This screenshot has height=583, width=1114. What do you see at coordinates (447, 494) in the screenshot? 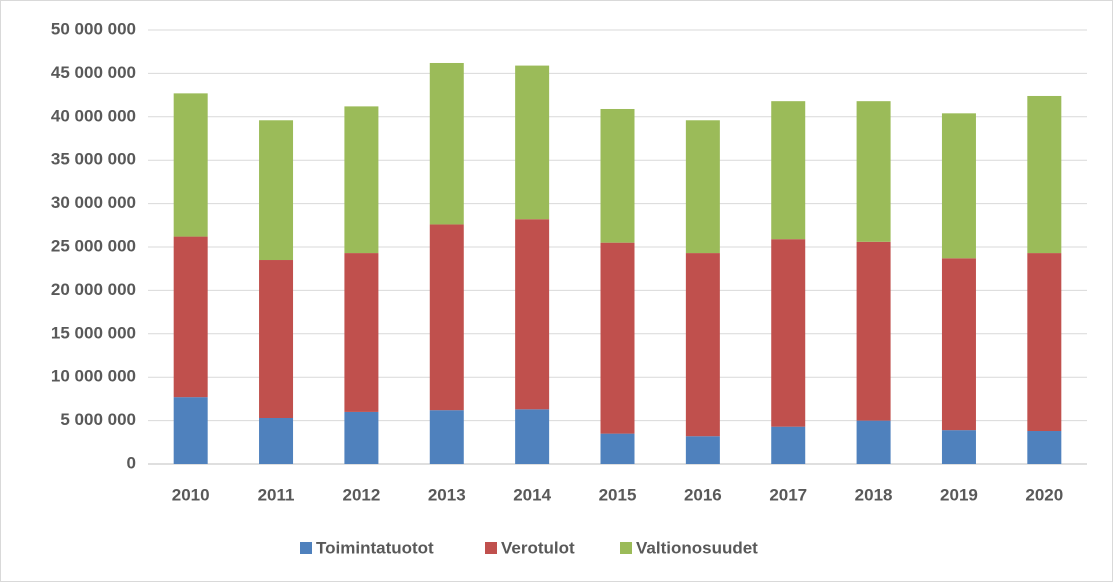
I see `x-tick-label: 2013` at bounding box center [447, 494].